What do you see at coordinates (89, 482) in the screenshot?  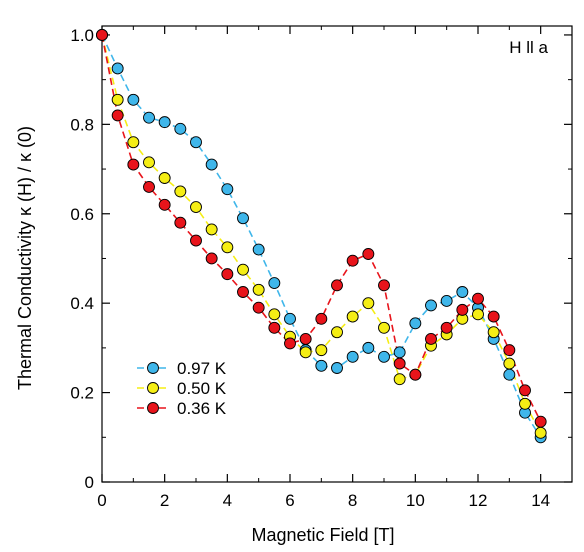 I see `y-tick-label: 0` at bounding box center [89, 482].